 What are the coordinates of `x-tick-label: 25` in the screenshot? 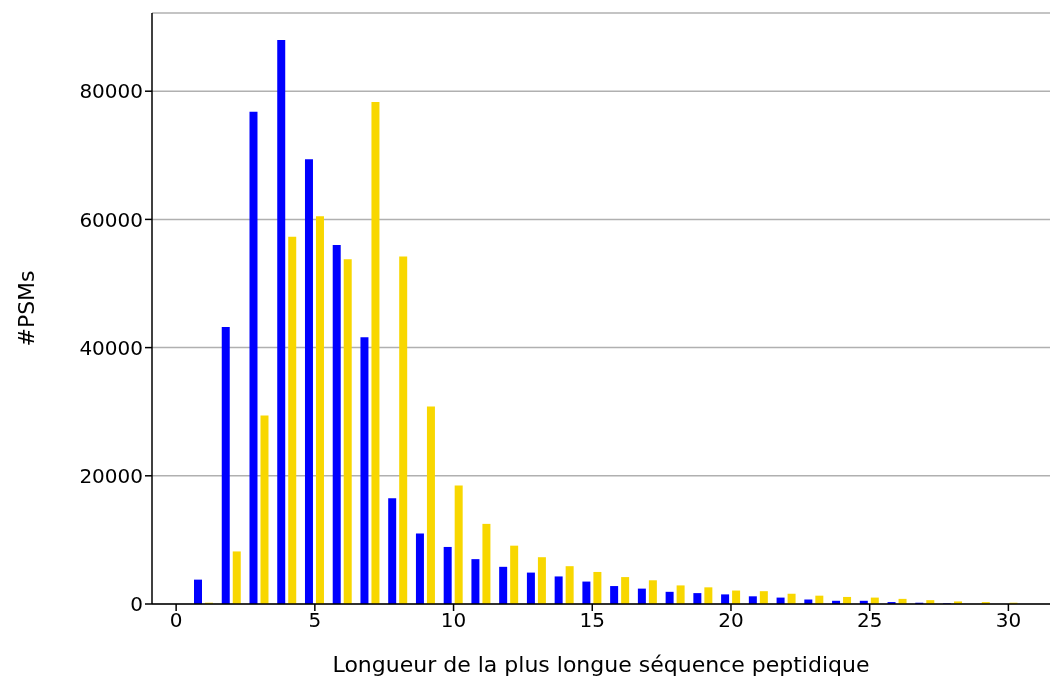 It's located at (869, 620).